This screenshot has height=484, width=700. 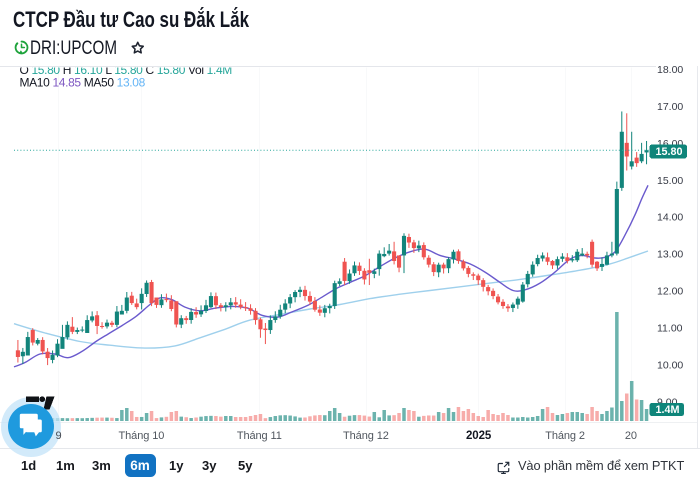 What do you see at coordinates (670, 328) in the screenshot?
I see `svg-text: 11.00` at bounding box center [670, 328].